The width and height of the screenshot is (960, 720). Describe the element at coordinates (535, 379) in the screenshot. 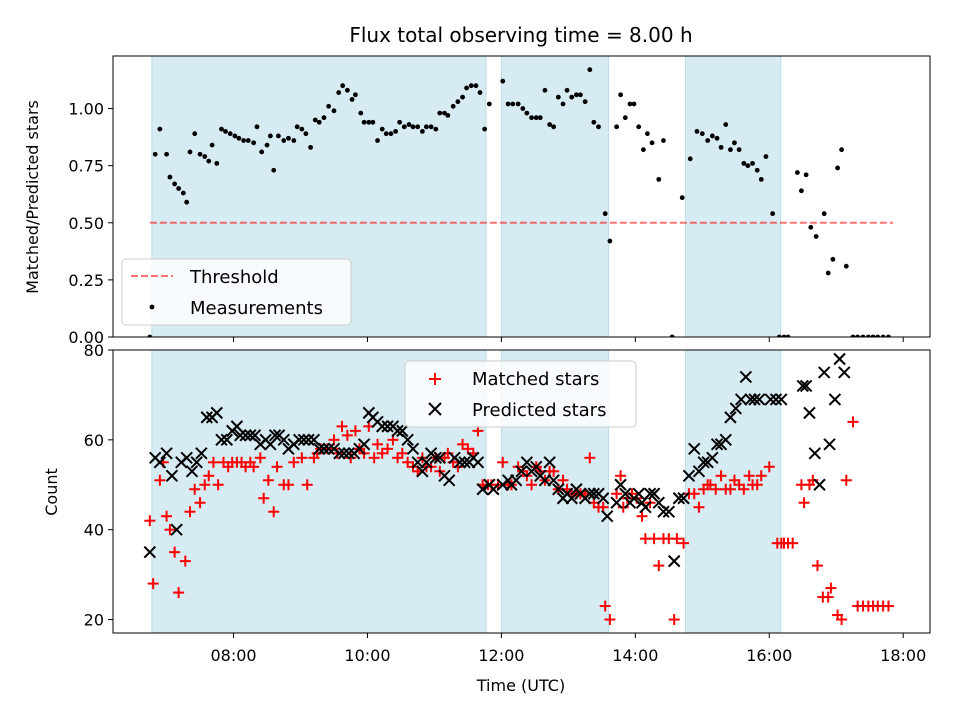

I see `legend-matched-label: Matched stars` at that location.